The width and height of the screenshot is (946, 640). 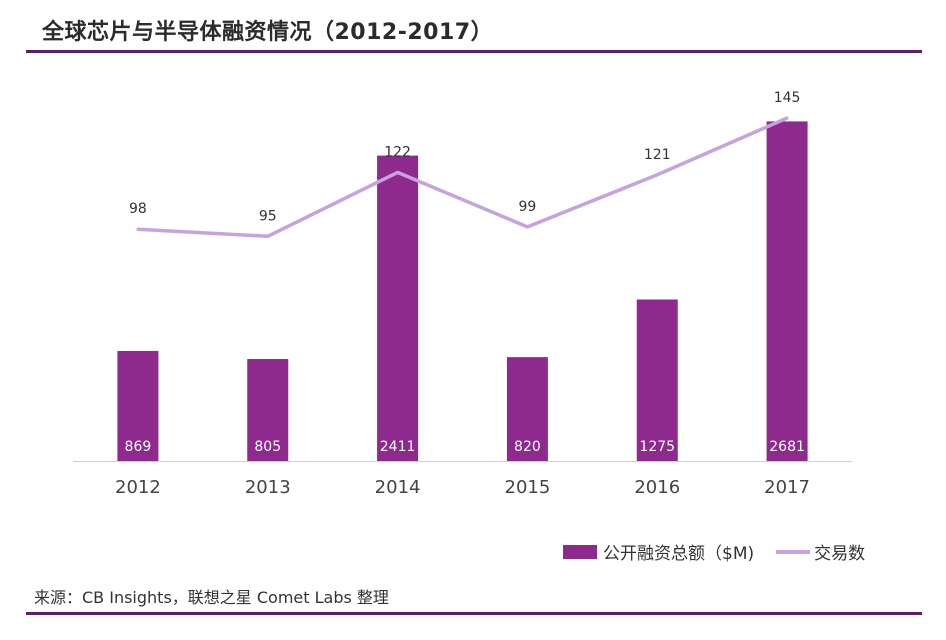 I want to click on bar-value-label-2017: 2681, so click(x=787, y=447).